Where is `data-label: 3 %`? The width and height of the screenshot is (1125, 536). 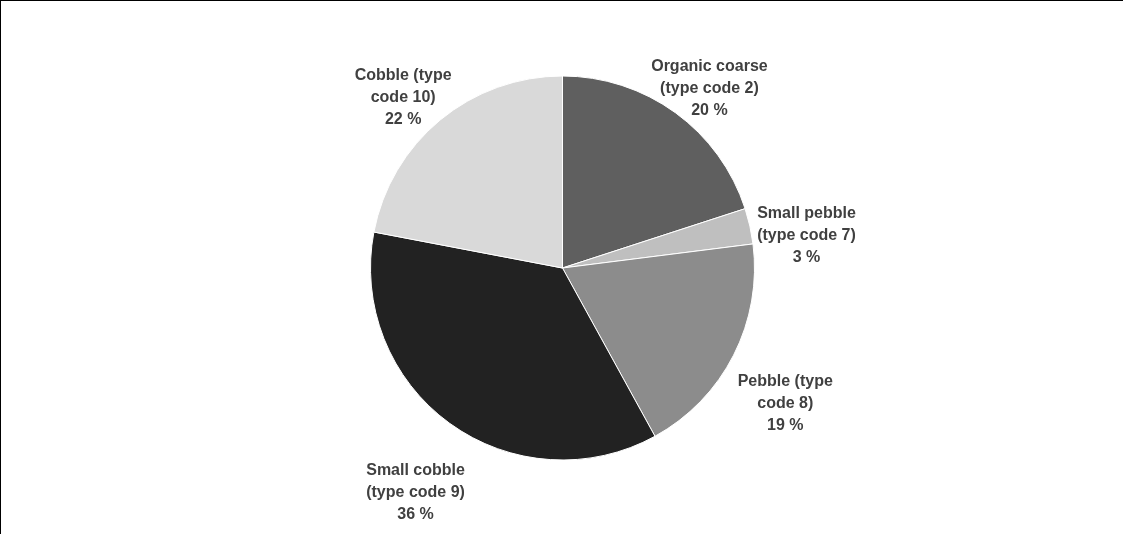 data-label: 3 % is located at coordinates (806, 257).